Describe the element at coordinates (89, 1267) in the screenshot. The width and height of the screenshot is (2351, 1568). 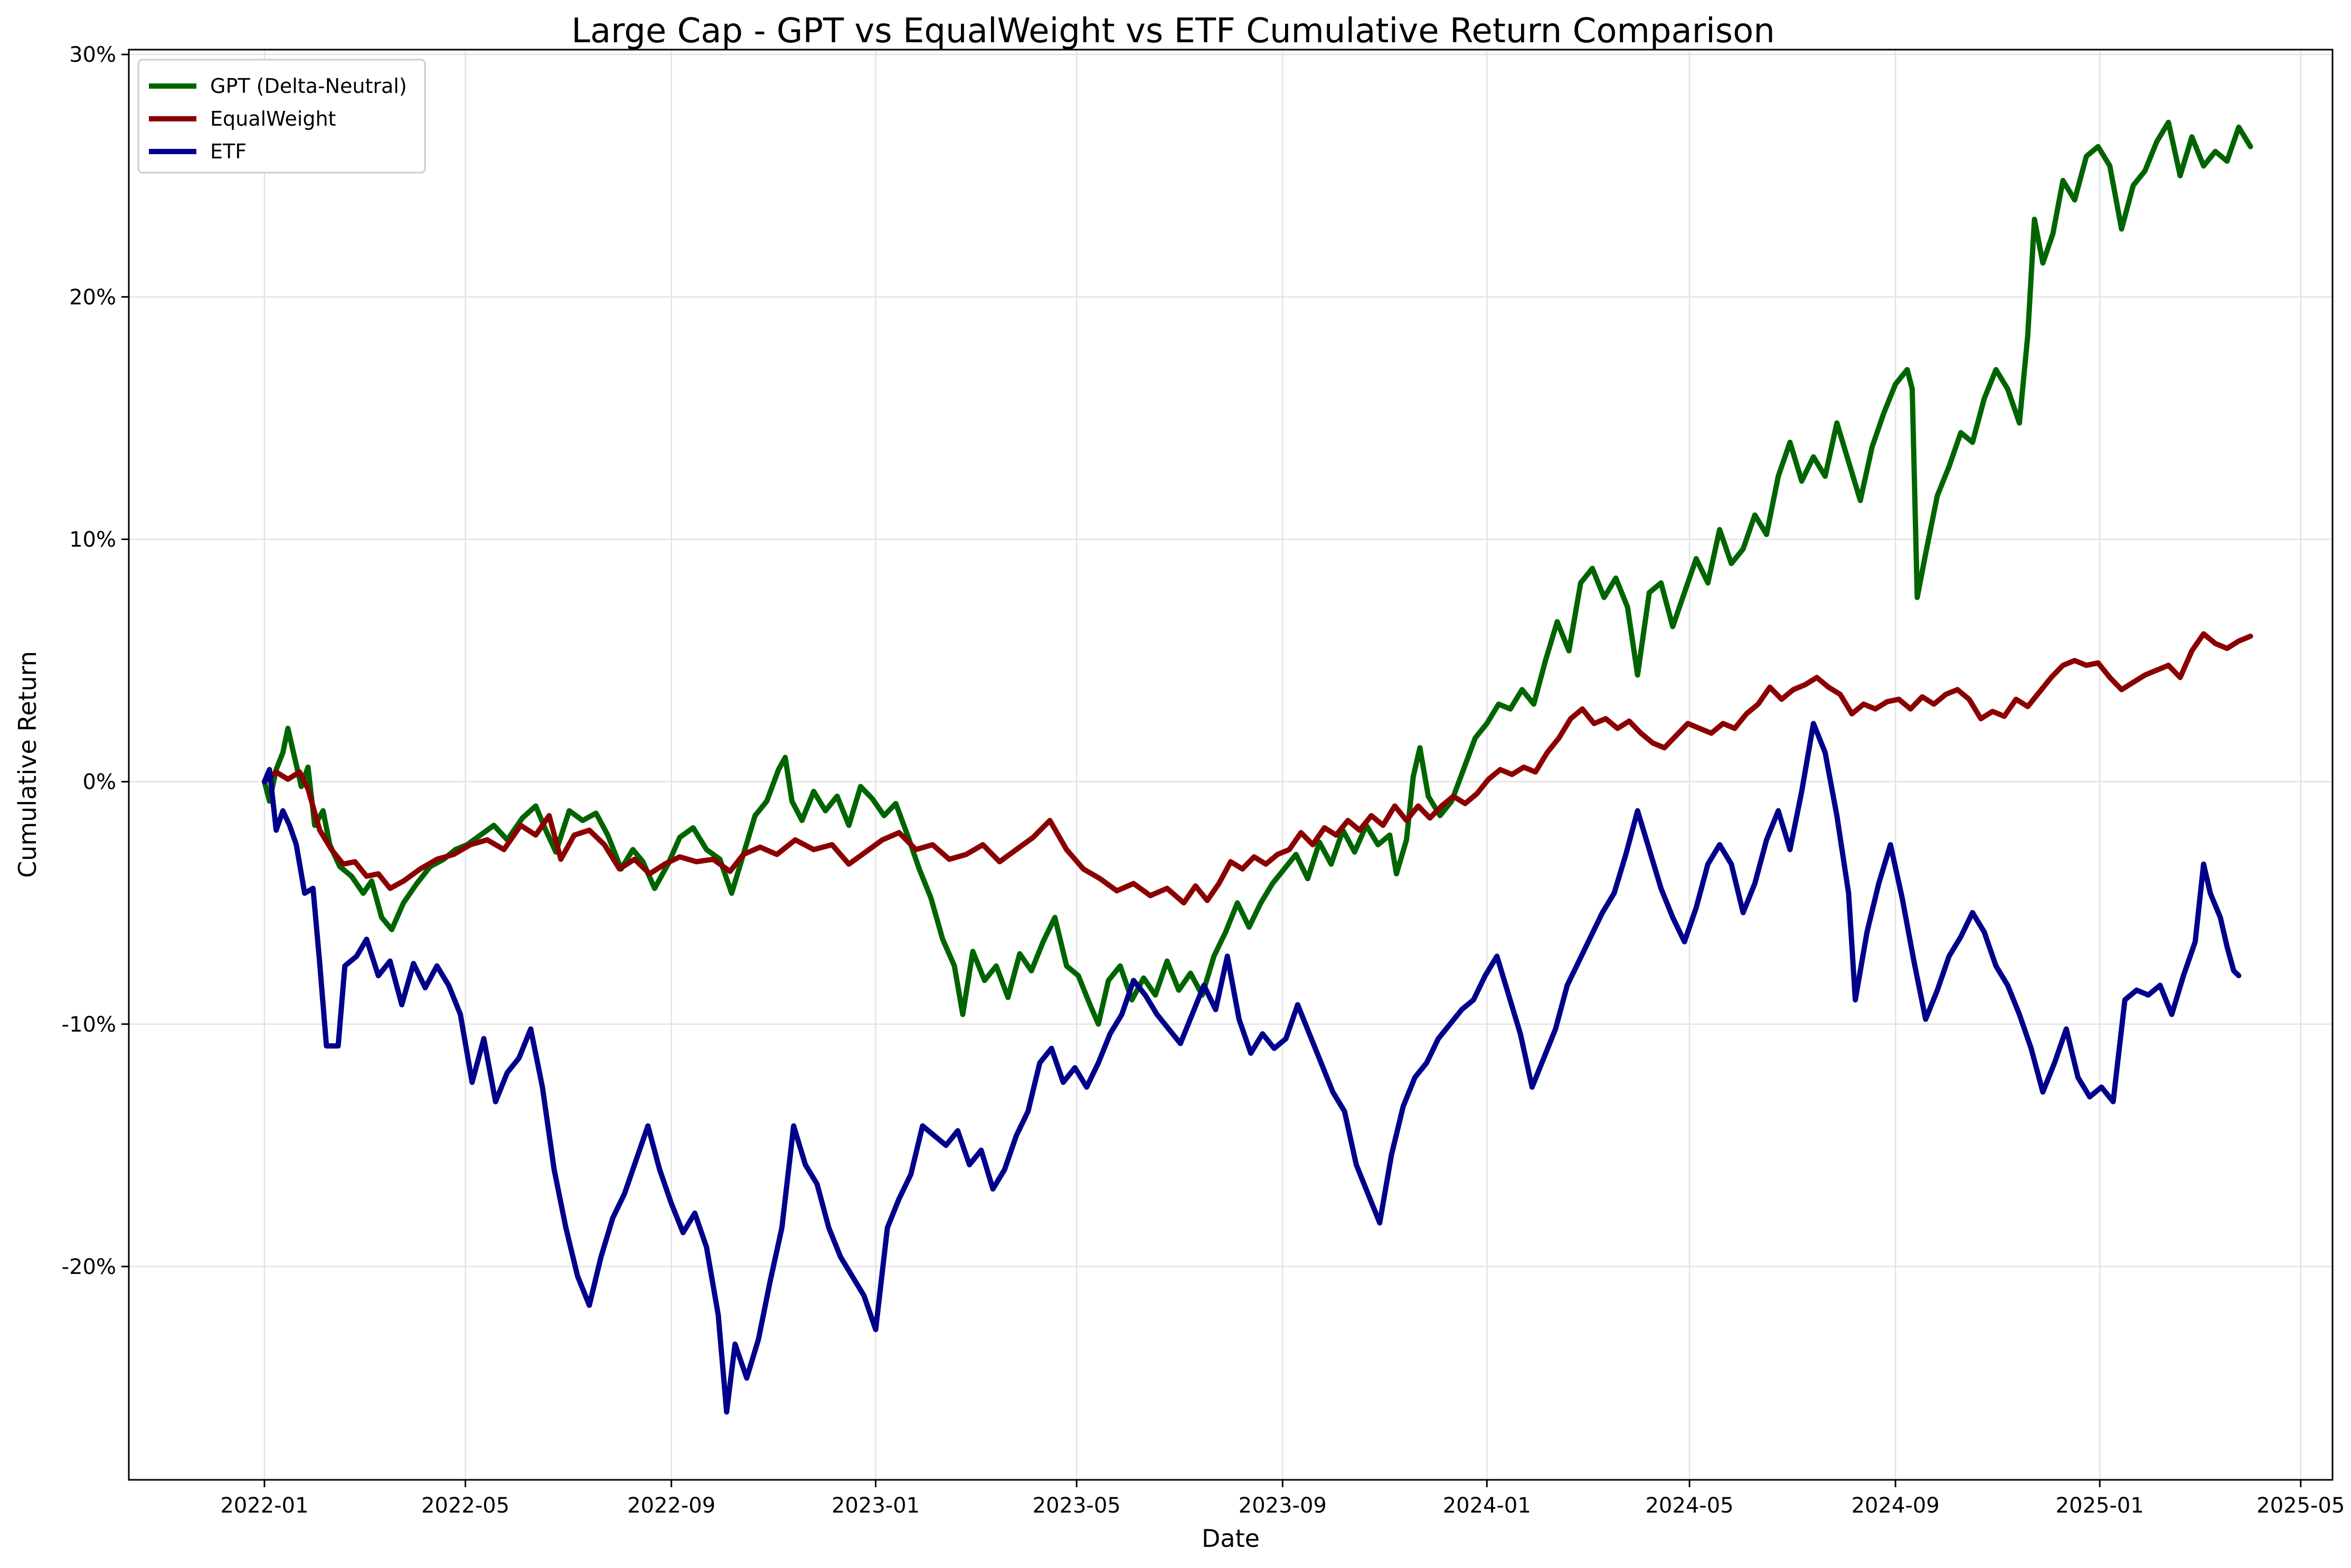
I see `y-tick-label: -20%` at that location.